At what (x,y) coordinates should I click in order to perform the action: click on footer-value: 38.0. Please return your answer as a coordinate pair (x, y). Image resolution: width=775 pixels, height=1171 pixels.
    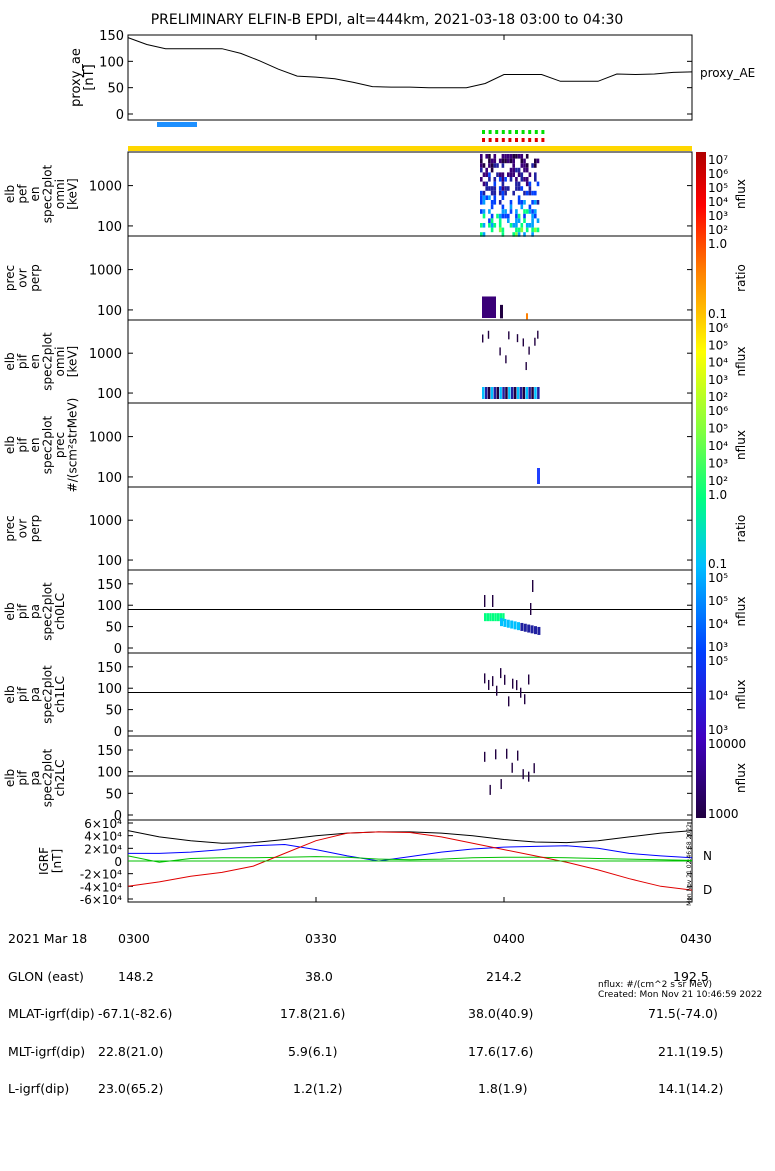
    Looking at the image, I should click on (319, 976).